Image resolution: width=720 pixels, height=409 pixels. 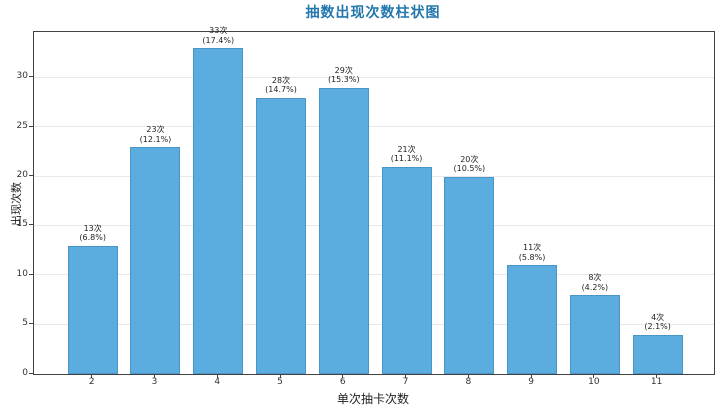 What do you see at coordinates (217, 382) in the screenshot?
I see `x-tick-label: 4` at bounding box center [217, 382].